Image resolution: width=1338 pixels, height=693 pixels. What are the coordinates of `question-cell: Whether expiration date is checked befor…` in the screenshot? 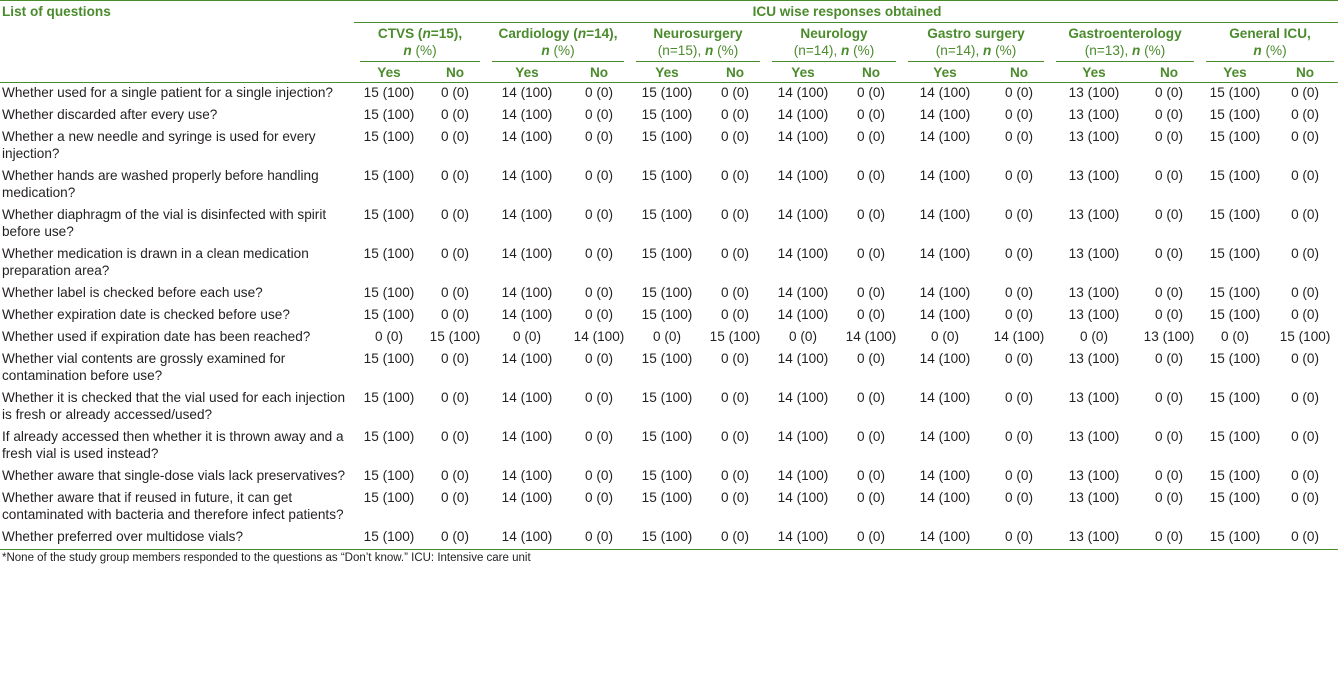 It's located at (146, 314).